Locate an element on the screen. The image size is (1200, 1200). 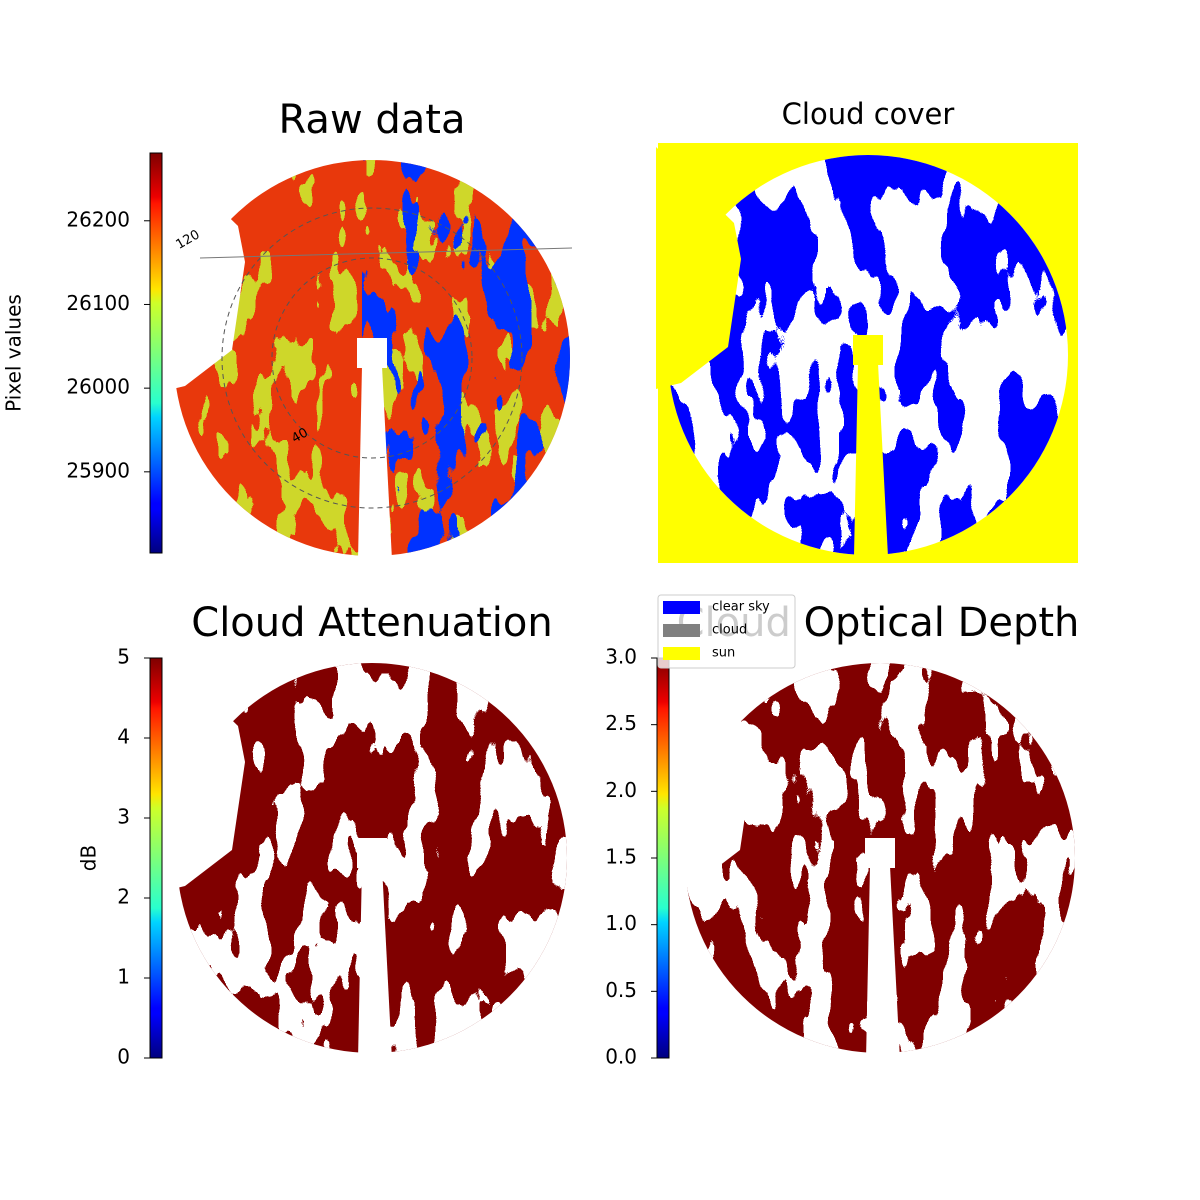
panel-title: Cloud cover is located at coordinates (868, 114).